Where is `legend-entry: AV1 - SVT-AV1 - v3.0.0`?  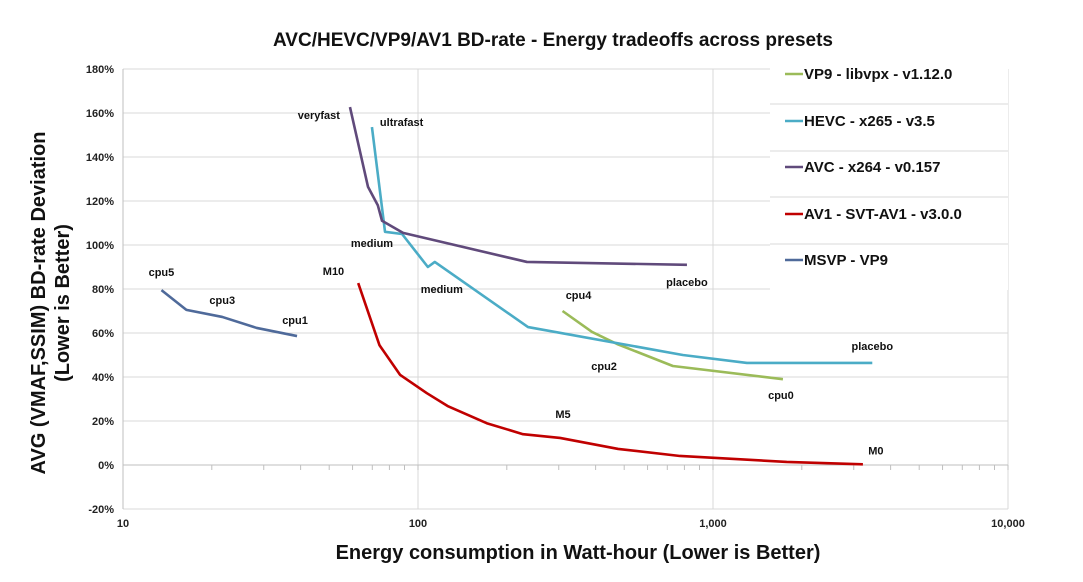
legend-entry: AV1 - SVT-AV1 - v3.0.0 is located at coordinates (883, 214).